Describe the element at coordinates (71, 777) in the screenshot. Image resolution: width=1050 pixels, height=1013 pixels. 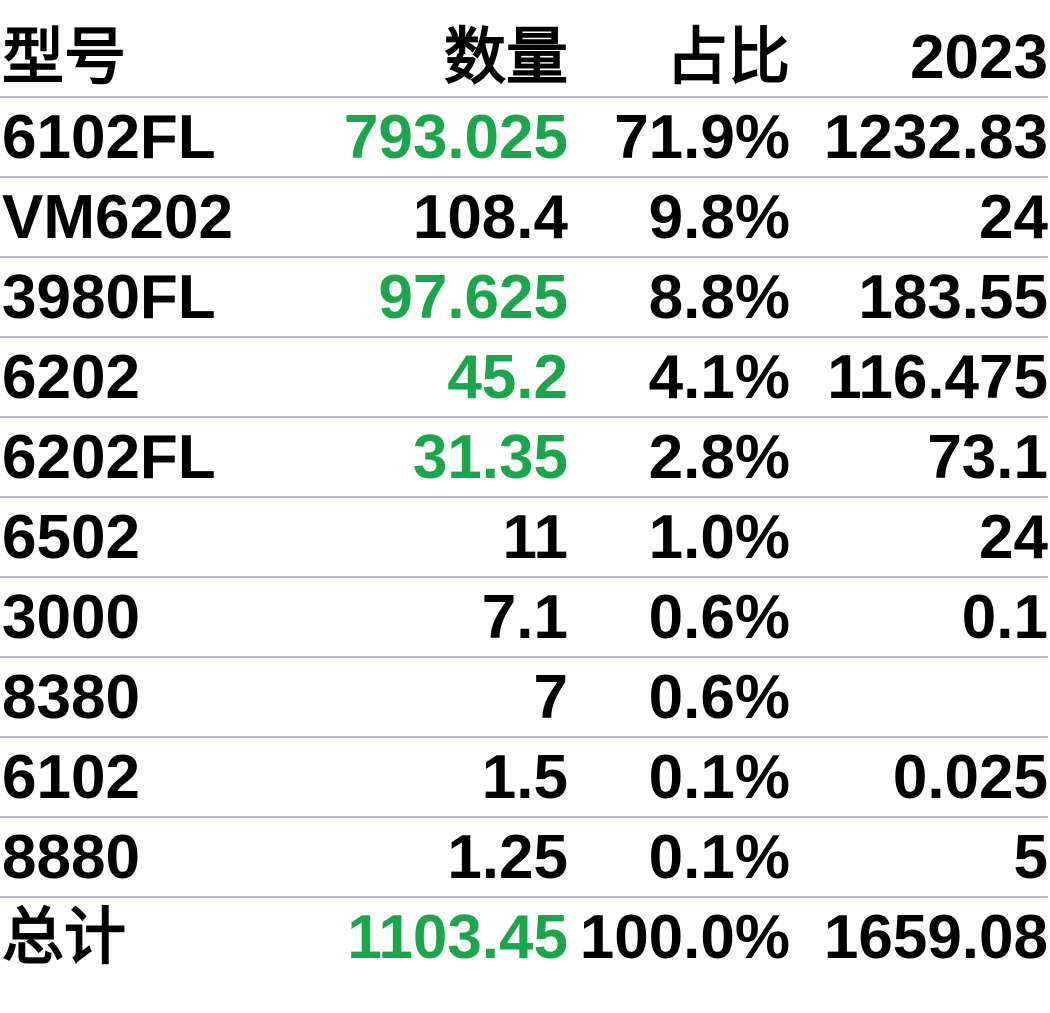
I see `model-cell: 6102` at that location.